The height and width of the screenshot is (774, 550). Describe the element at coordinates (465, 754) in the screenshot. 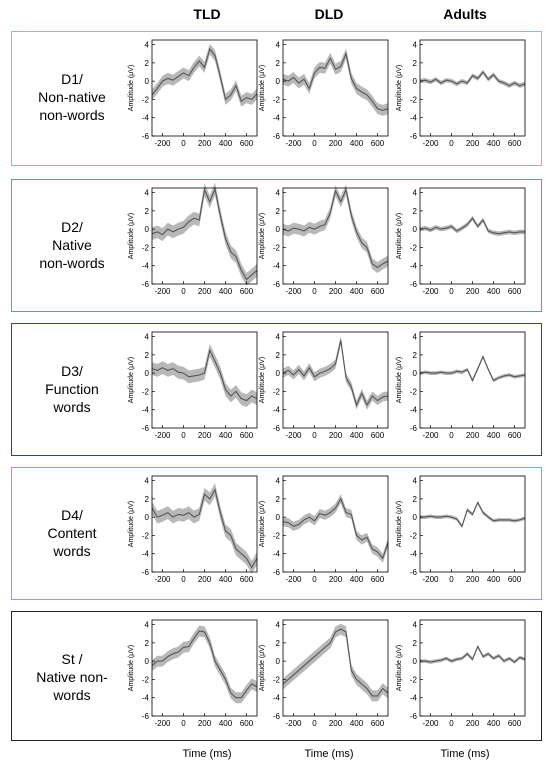

I see `x-axis-title-adults: Time (ms)` at that location.